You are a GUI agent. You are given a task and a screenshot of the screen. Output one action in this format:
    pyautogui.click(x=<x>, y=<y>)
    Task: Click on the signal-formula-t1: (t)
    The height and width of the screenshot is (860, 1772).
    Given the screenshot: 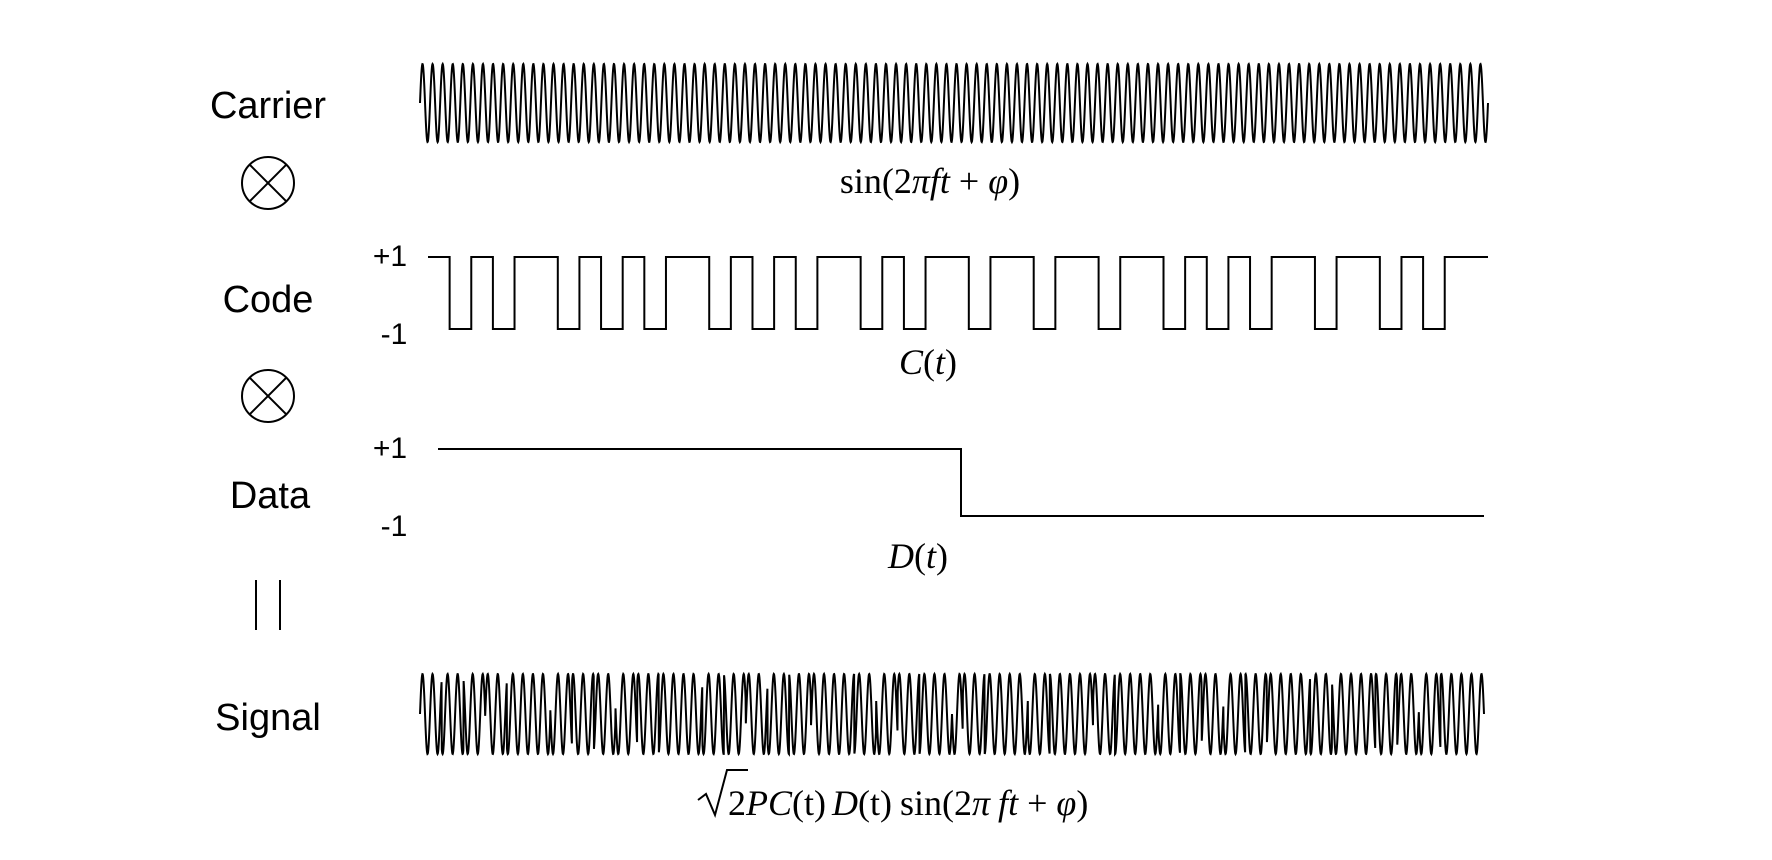 What is the action you would take?
    pyautogui.click(x=809, y=803)
    